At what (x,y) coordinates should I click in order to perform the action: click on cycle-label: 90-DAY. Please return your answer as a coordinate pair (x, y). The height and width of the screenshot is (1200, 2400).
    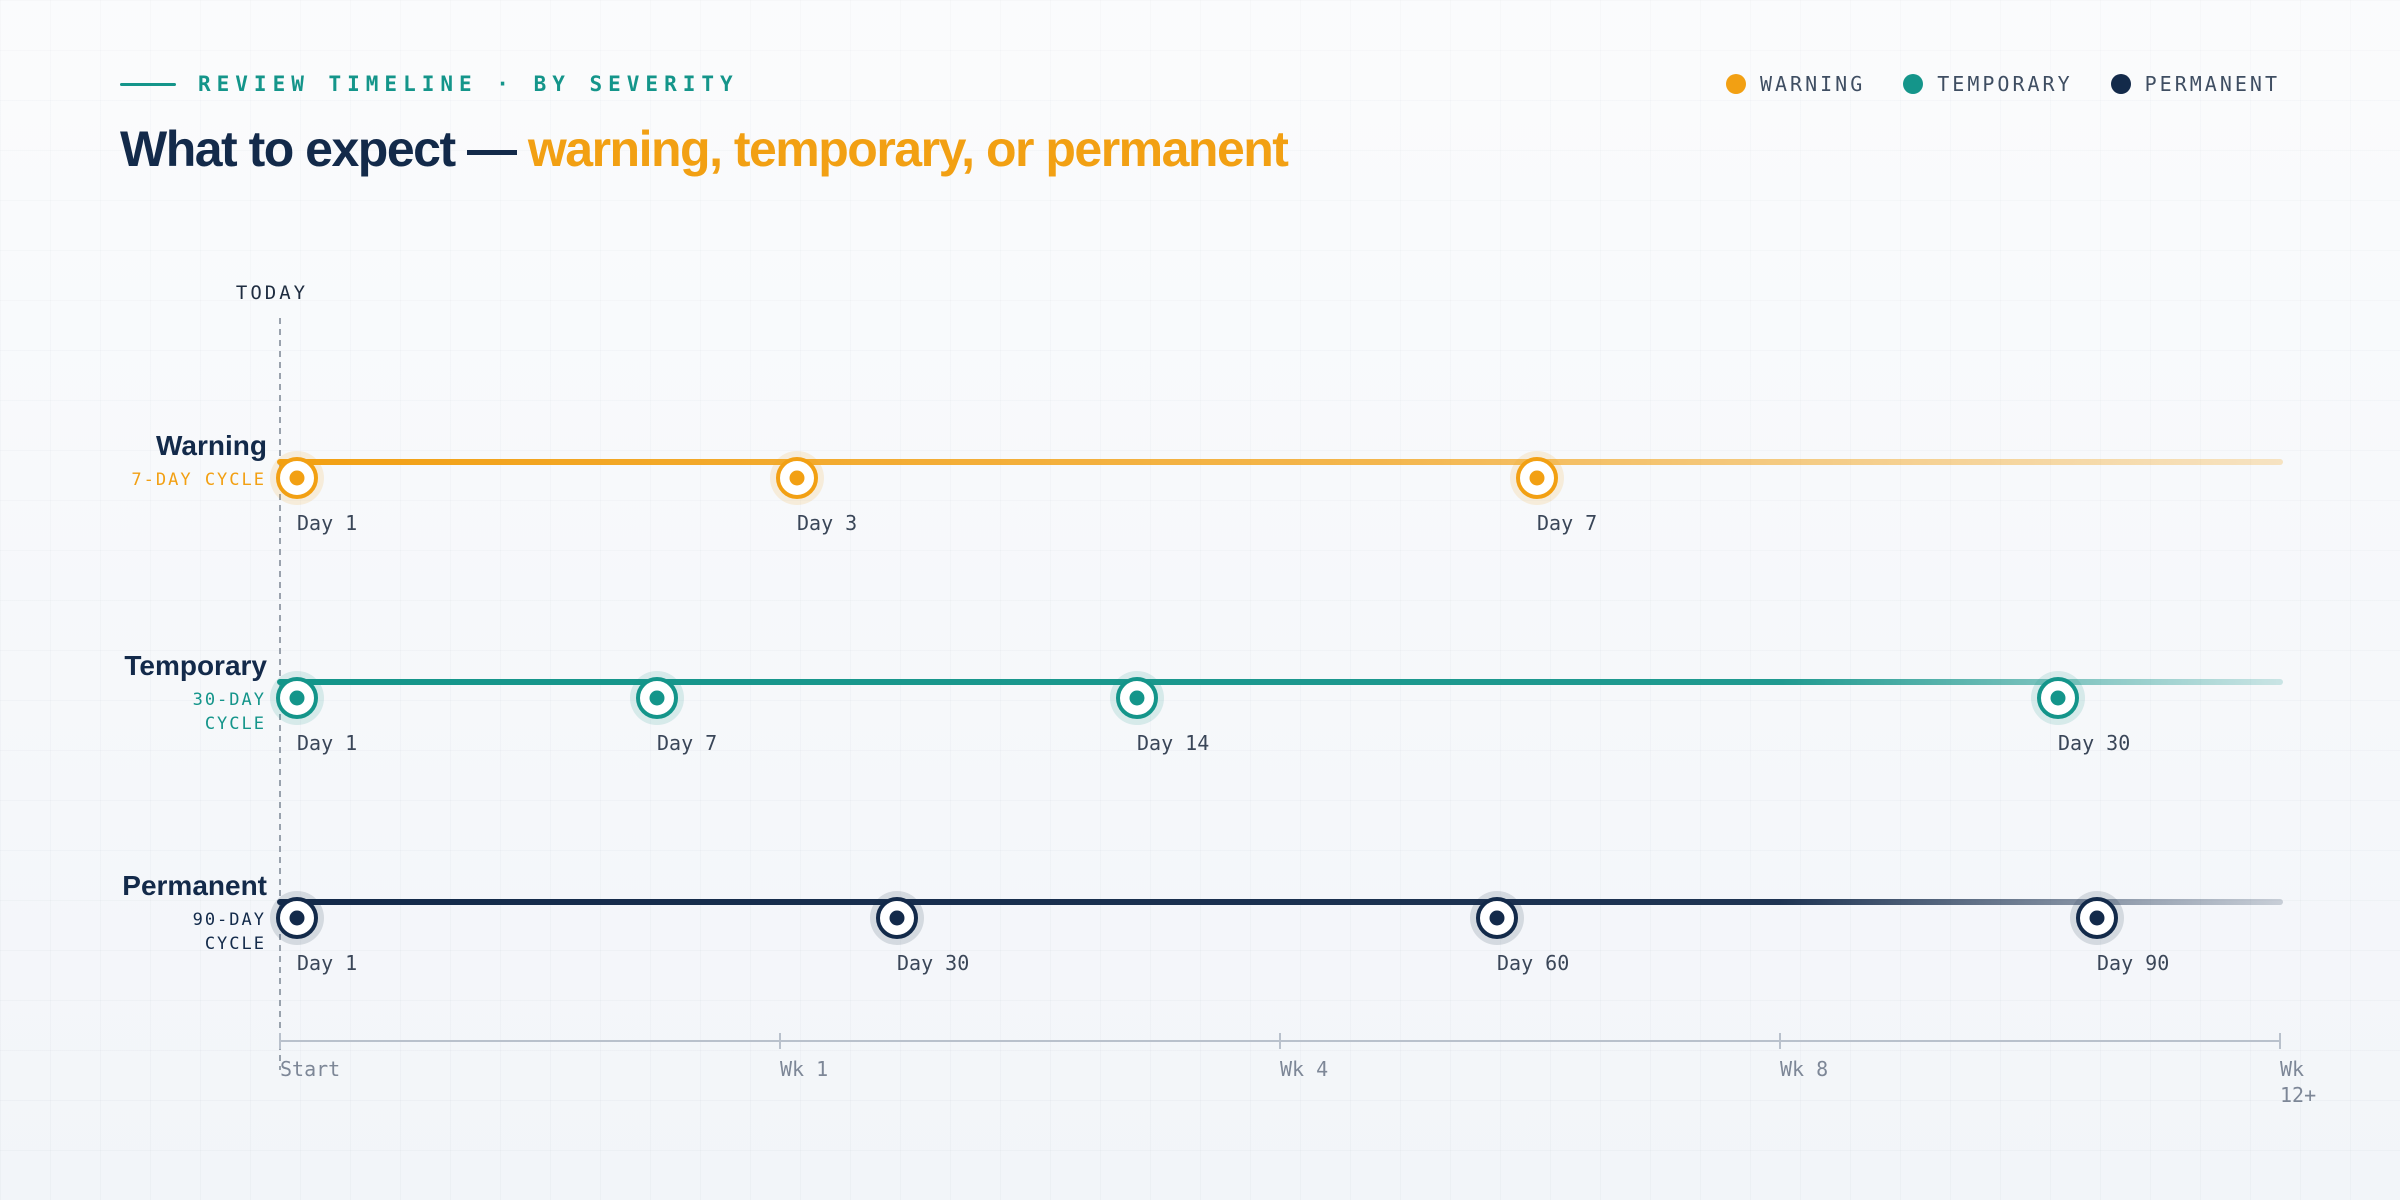
    Looking at the image, I should click on (229, 920).